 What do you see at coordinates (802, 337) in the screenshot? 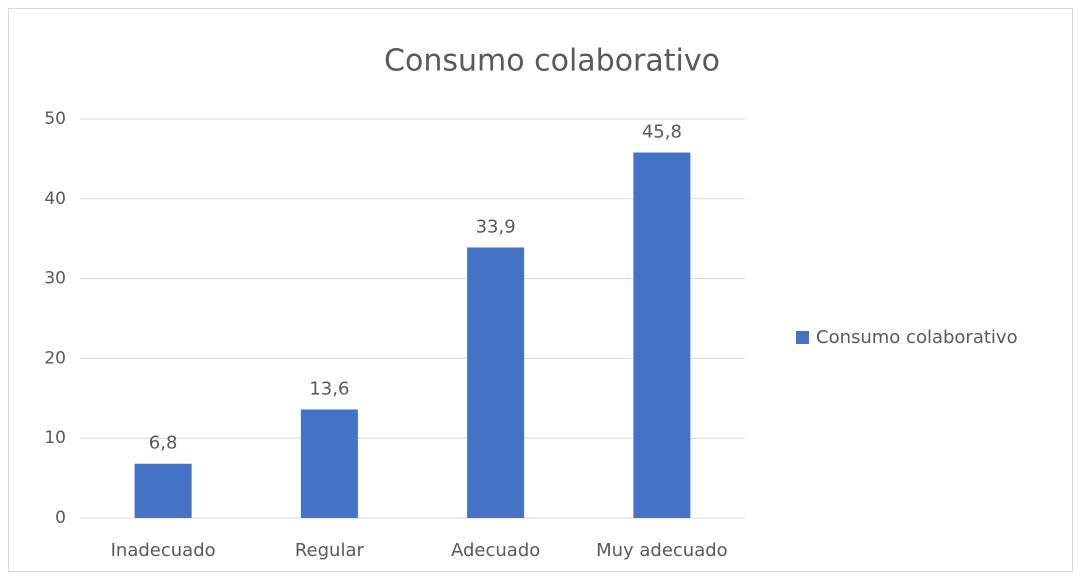
I see `legend-swatch` at bounding box center [802, 337].